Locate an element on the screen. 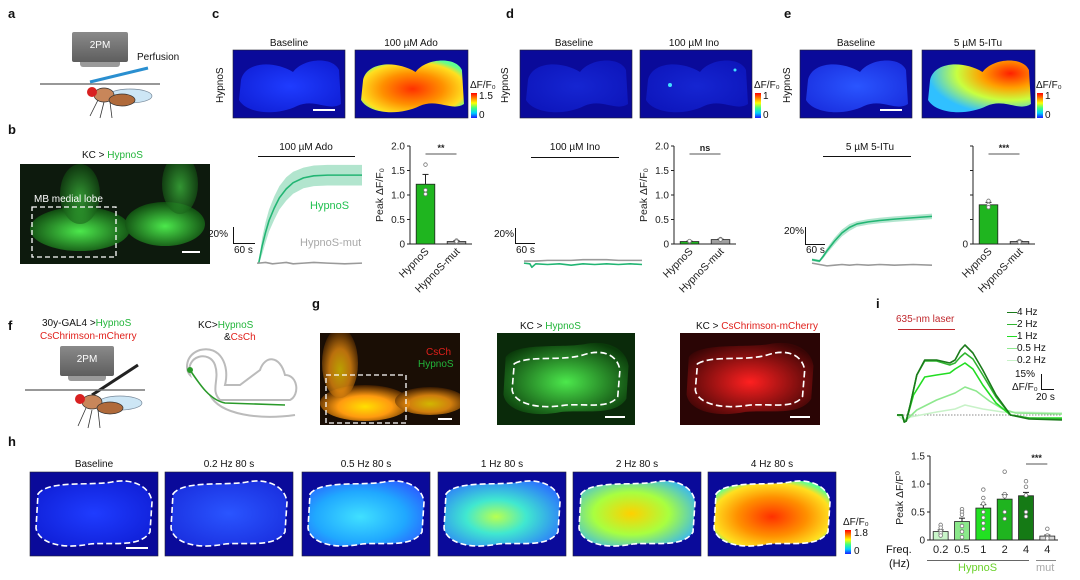  c-trace-plot is located at coordinates (310, 214).